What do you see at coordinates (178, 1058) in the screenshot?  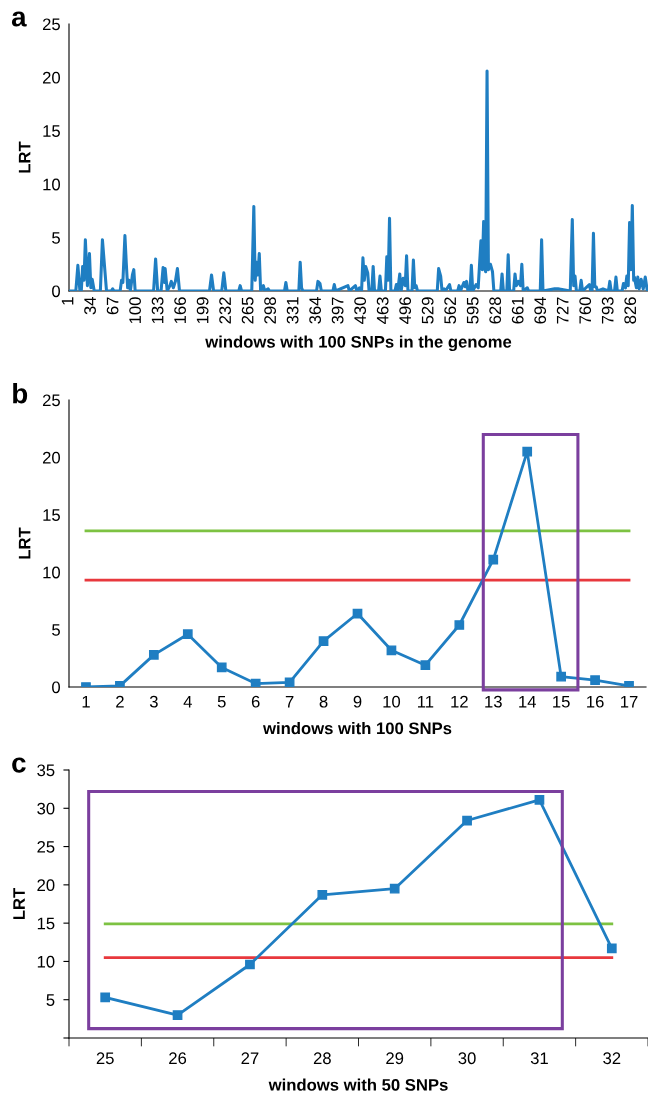 I see `x-tick-label: 26` at bounding box center [178, 1058].